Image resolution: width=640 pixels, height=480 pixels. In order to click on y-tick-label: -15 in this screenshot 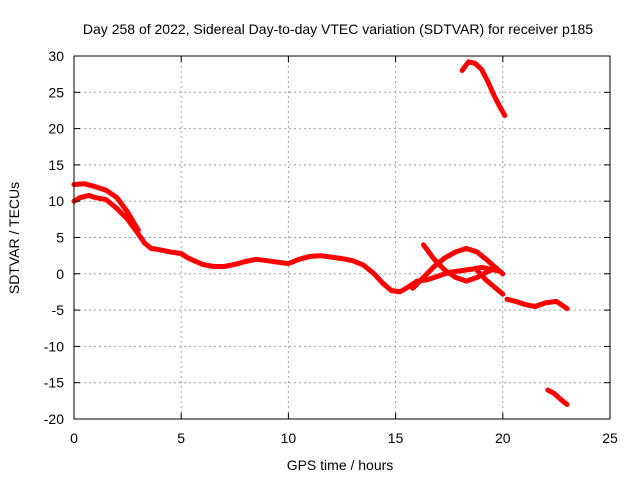, I will do `click(54, 383)`.